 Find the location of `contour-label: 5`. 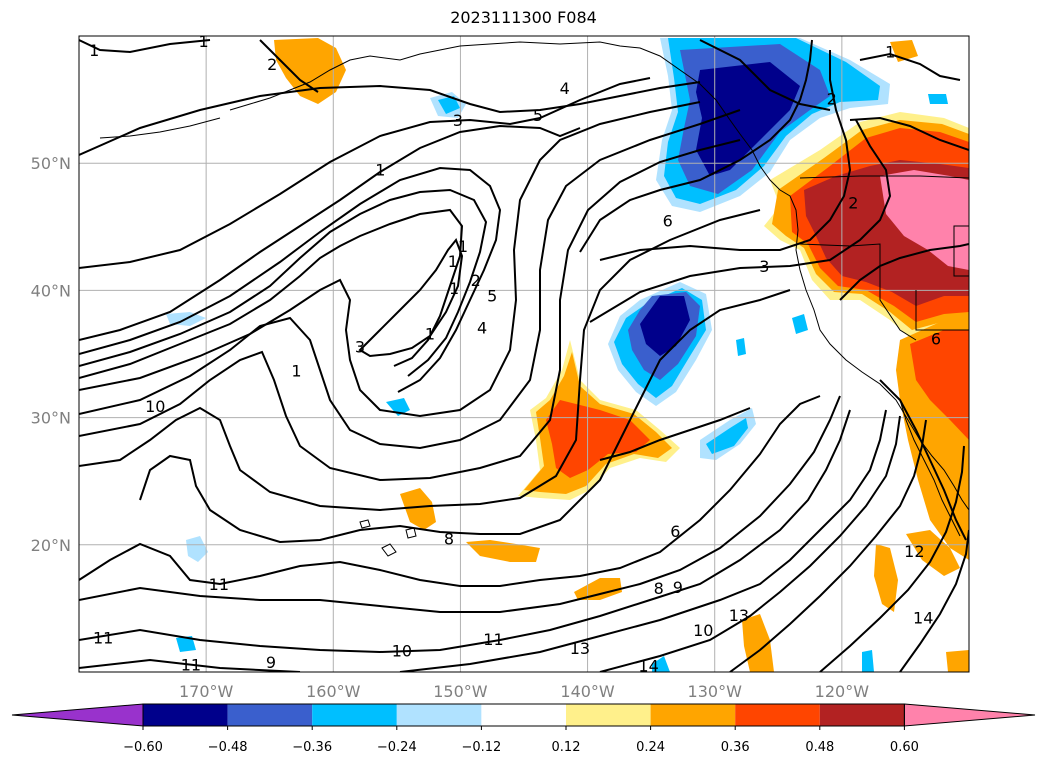

contour-label: 5 is located at coordinates (492, 295).